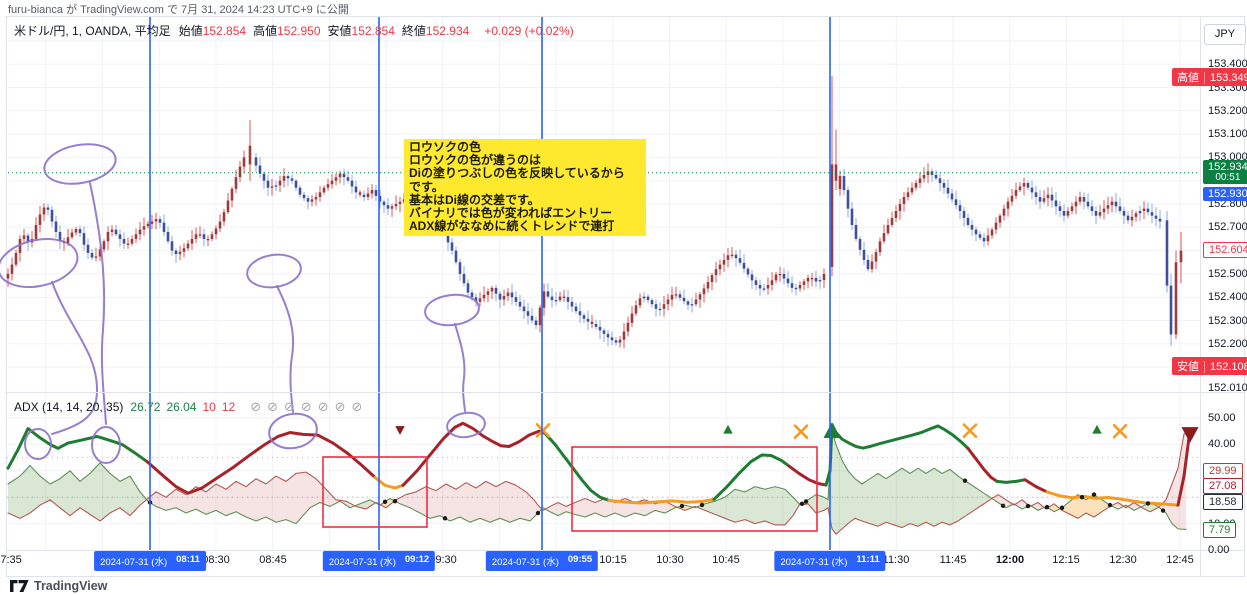  What do you see at coordinates (613, 560) in the screenshot?
I see `time-tick-label: 10:15` at bounding box center [613, 560].